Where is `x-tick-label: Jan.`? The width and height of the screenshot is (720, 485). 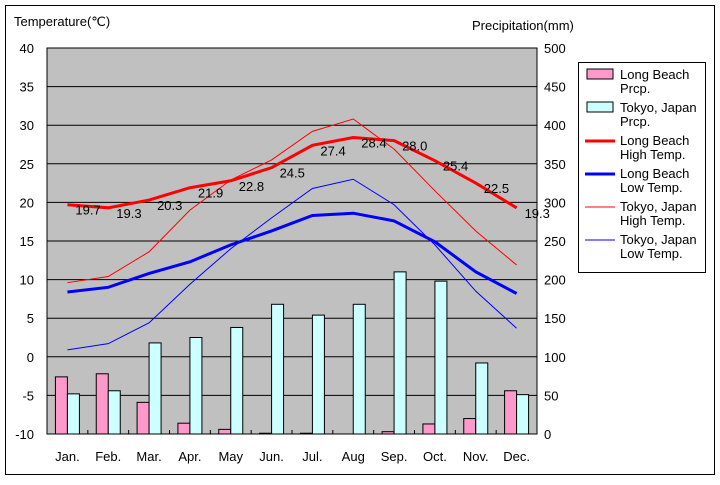 x-tick-label: Jan. is located at coordinates (67, 456).